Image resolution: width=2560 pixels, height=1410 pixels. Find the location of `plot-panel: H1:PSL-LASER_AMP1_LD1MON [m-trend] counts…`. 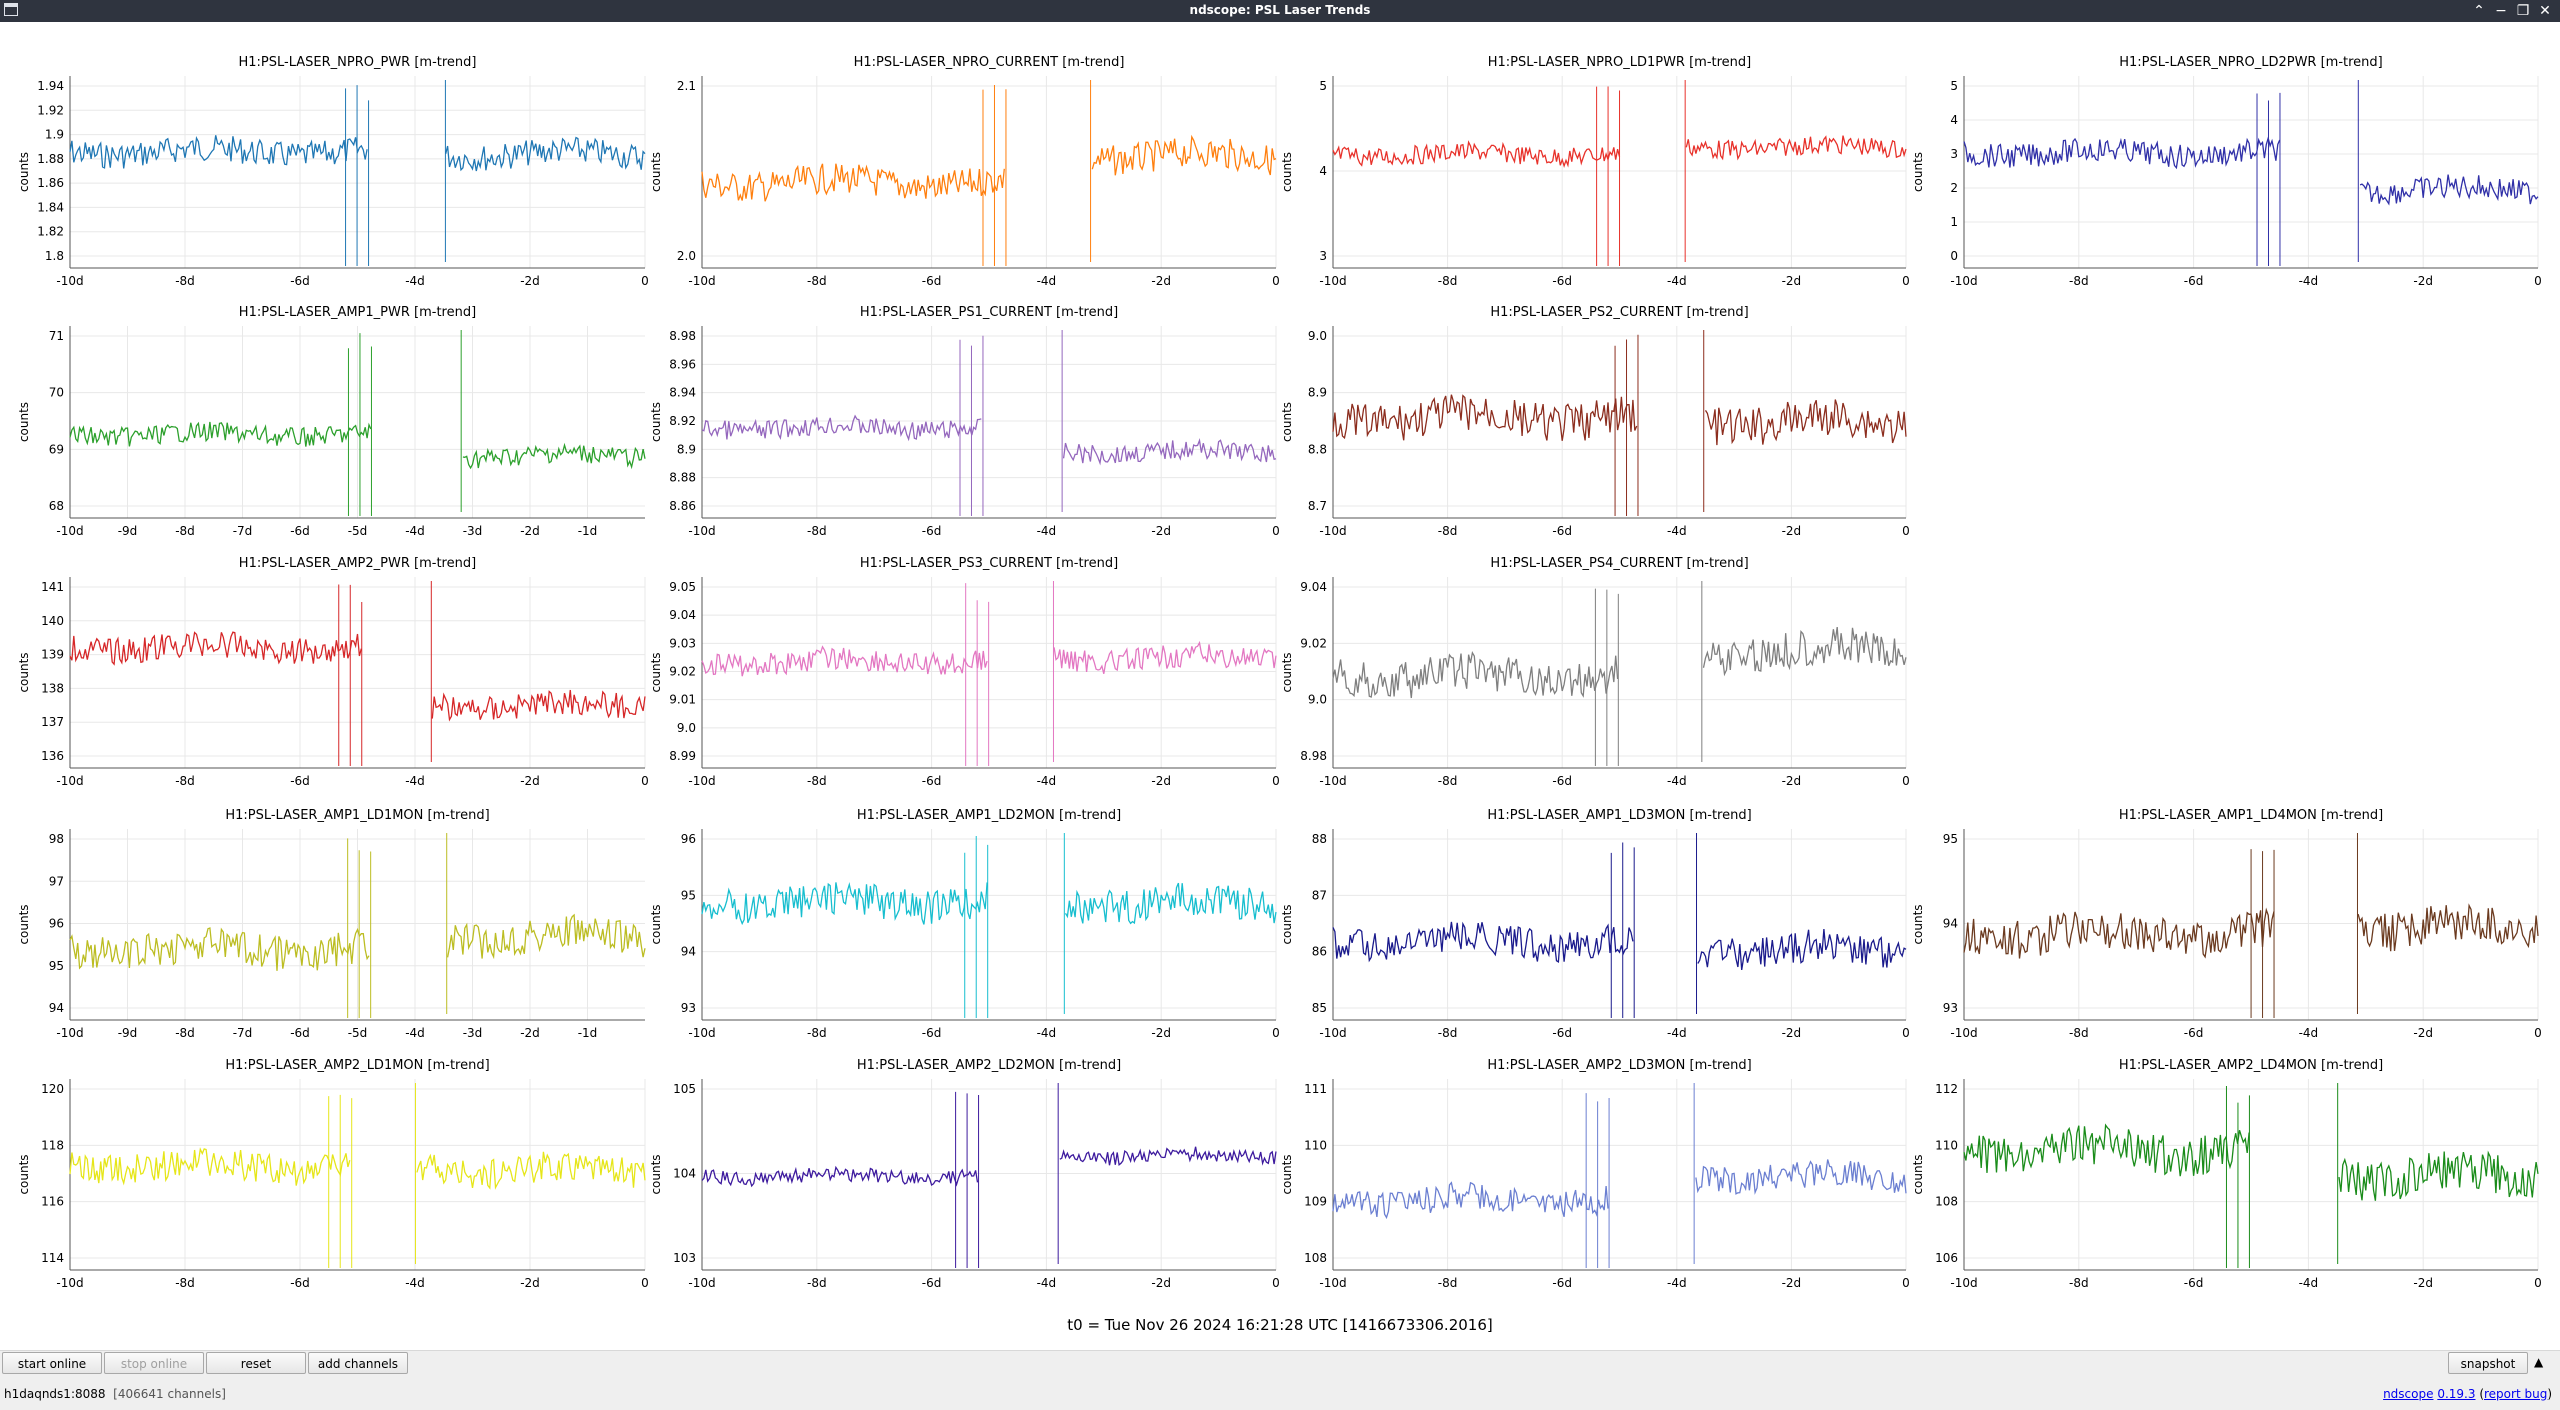

plot-panel: H1:PSL-LASER_AMP1_LD1MON [m-trend] counts… is located at coordinates (331, 924).